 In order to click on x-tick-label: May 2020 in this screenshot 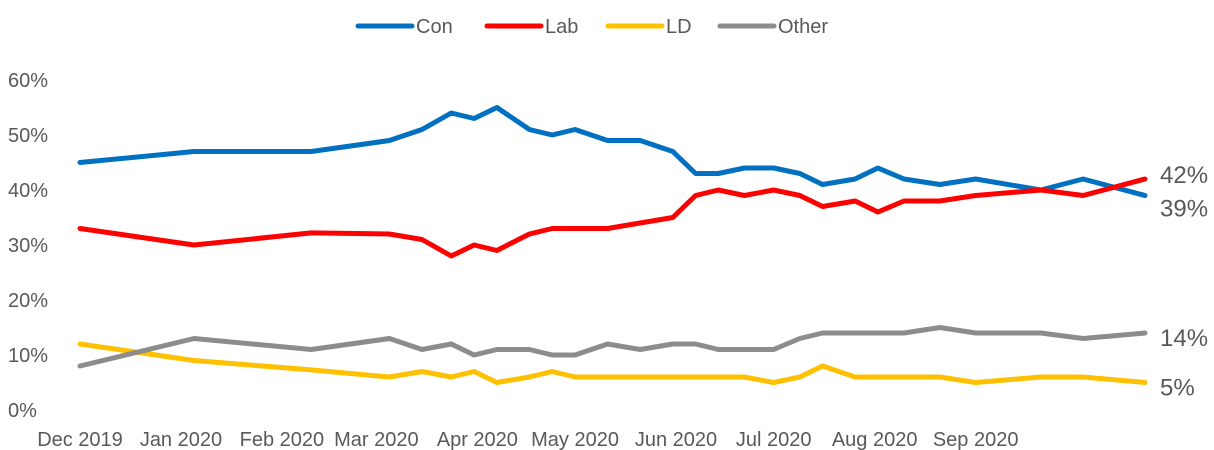, I will do `click(575, 439)`.